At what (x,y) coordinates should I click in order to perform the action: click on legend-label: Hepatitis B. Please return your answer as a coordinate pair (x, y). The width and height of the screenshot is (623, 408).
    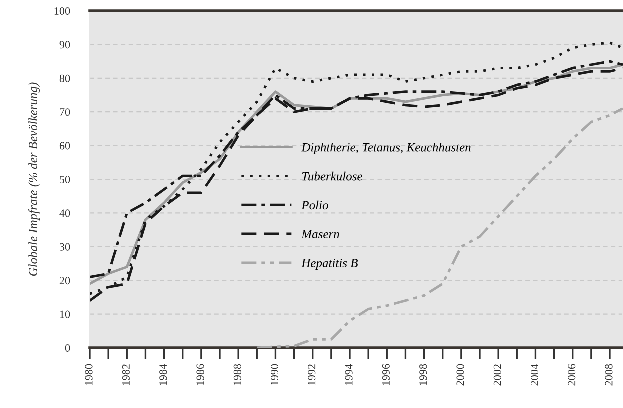
    Looking at the image, I should click on (330, 264).